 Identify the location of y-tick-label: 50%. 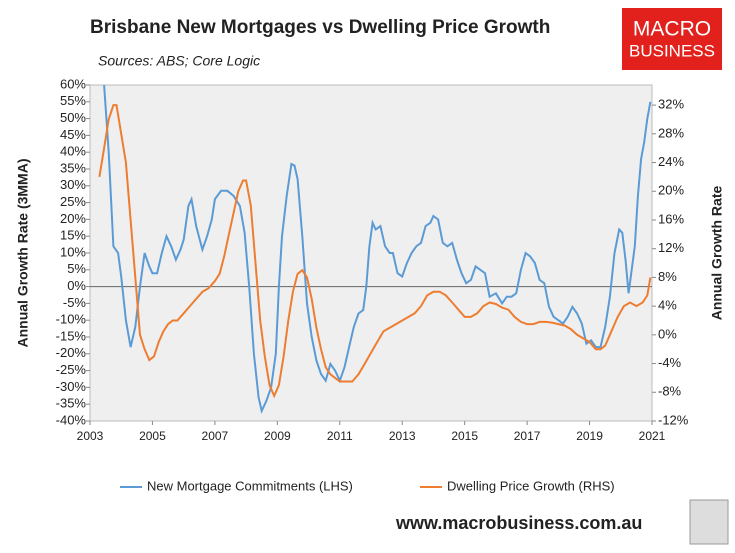
(73, 117).